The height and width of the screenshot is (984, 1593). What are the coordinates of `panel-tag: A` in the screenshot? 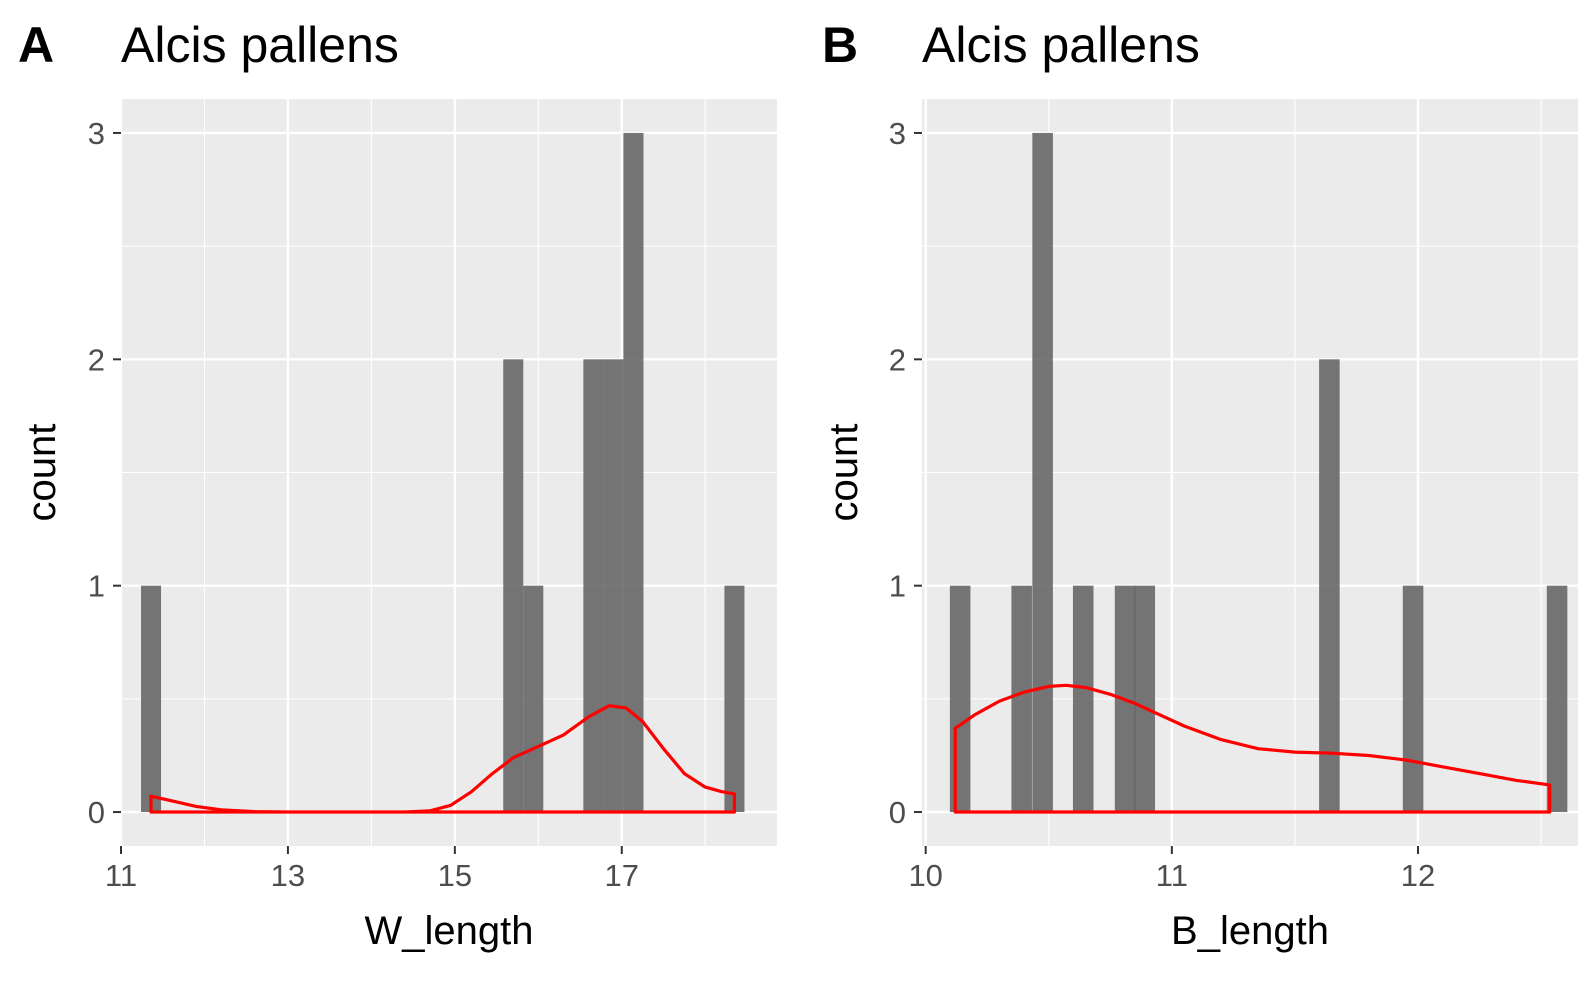 It's located at (36, 45).